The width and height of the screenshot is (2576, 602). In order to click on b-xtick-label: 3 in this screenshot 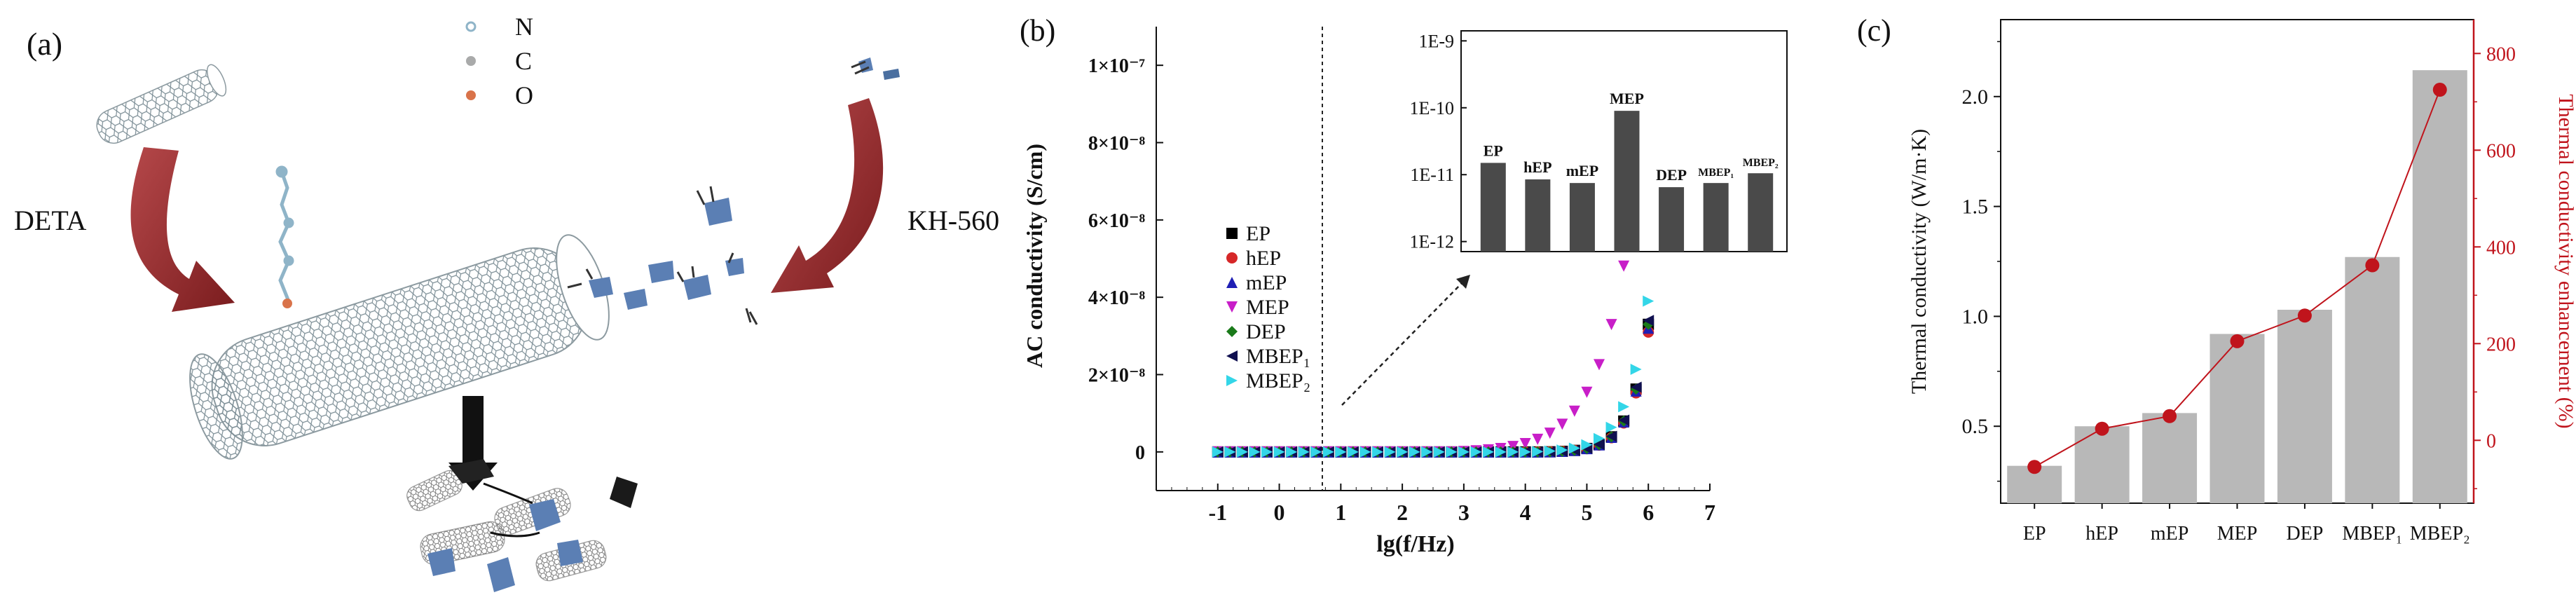, I will do `click(1463, 512)`.